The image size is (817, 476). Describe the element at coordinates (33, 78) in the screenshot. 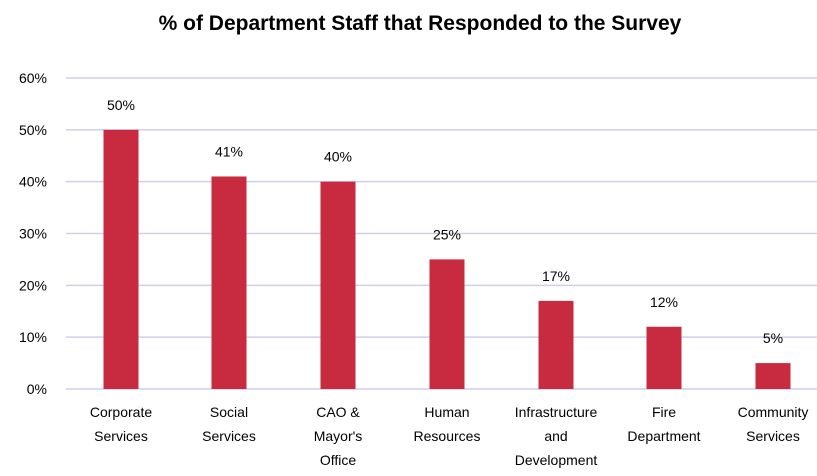

I see `y-tick-label: 60%` at that location.